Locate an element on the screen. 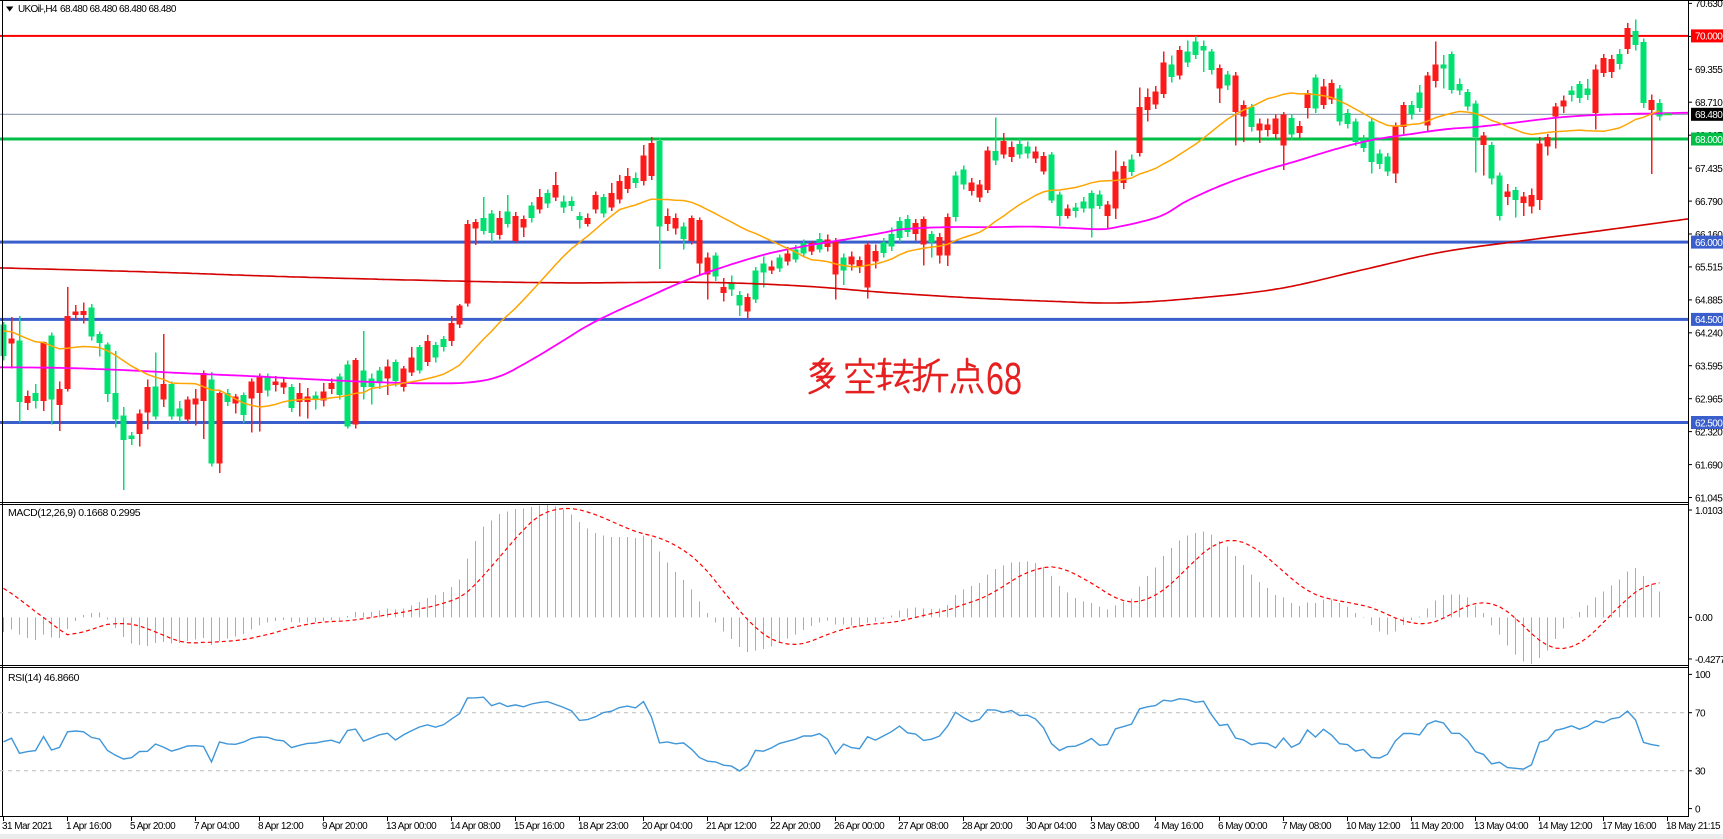 The image size is (1723, 839). svg-text: 27 Apr 08:00 is located at coordinates (923, 826).